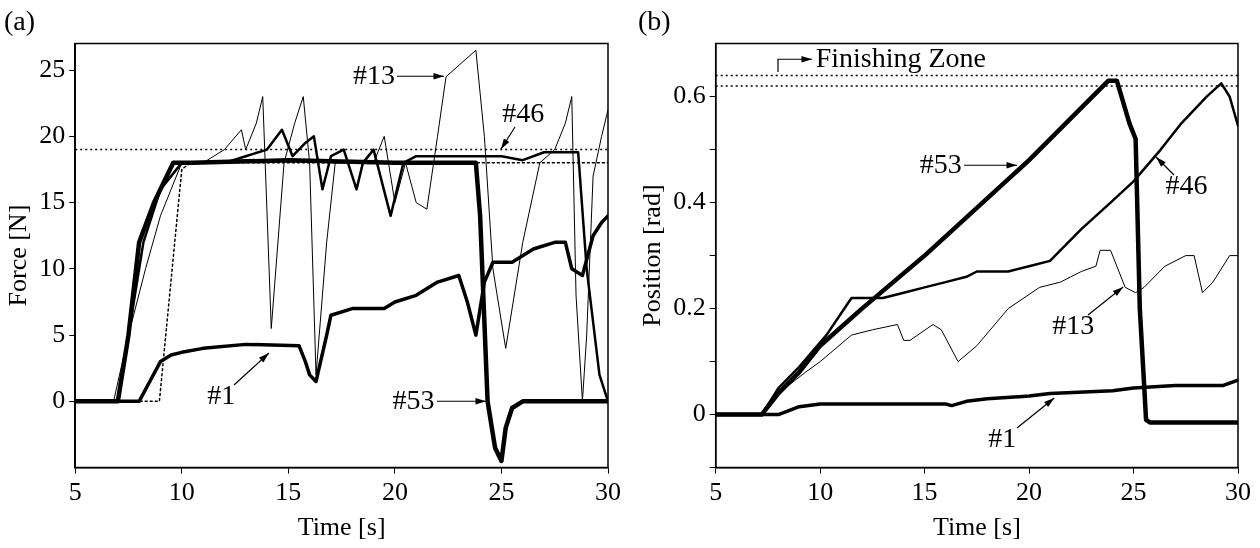 The width and height of the screenshot is (1260, 548). What do you see at coordinates (52, 201) in the screenshot?
I see `y-tick-label: 15` at bounding box center [52, 201].